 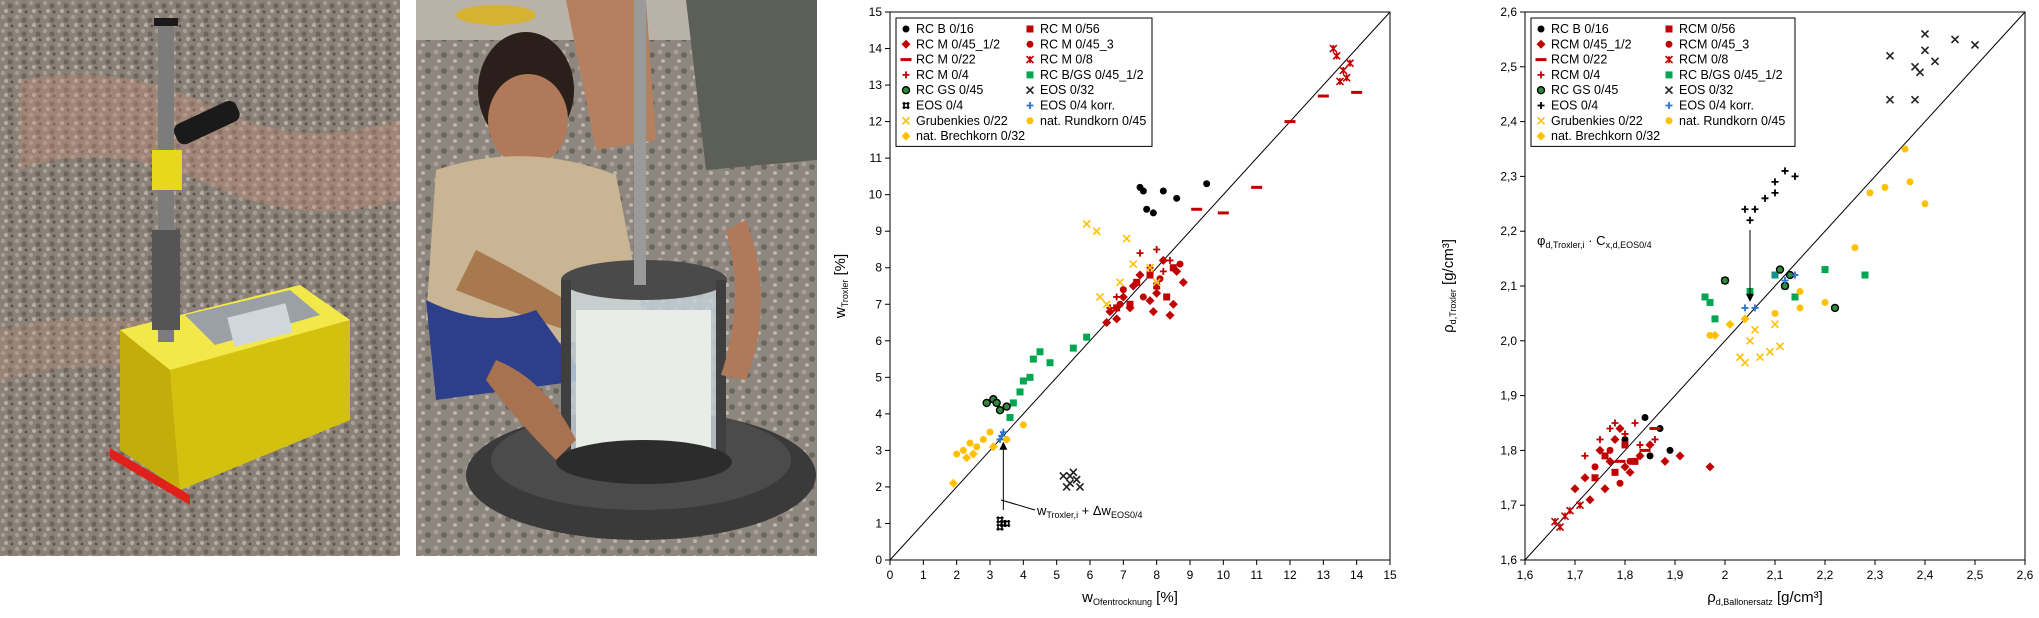 I want to click on legend-entry-rc-b-gs-0-45-1-2: RC B/GS 0/45_1/2, so click(x=1092, y=75).